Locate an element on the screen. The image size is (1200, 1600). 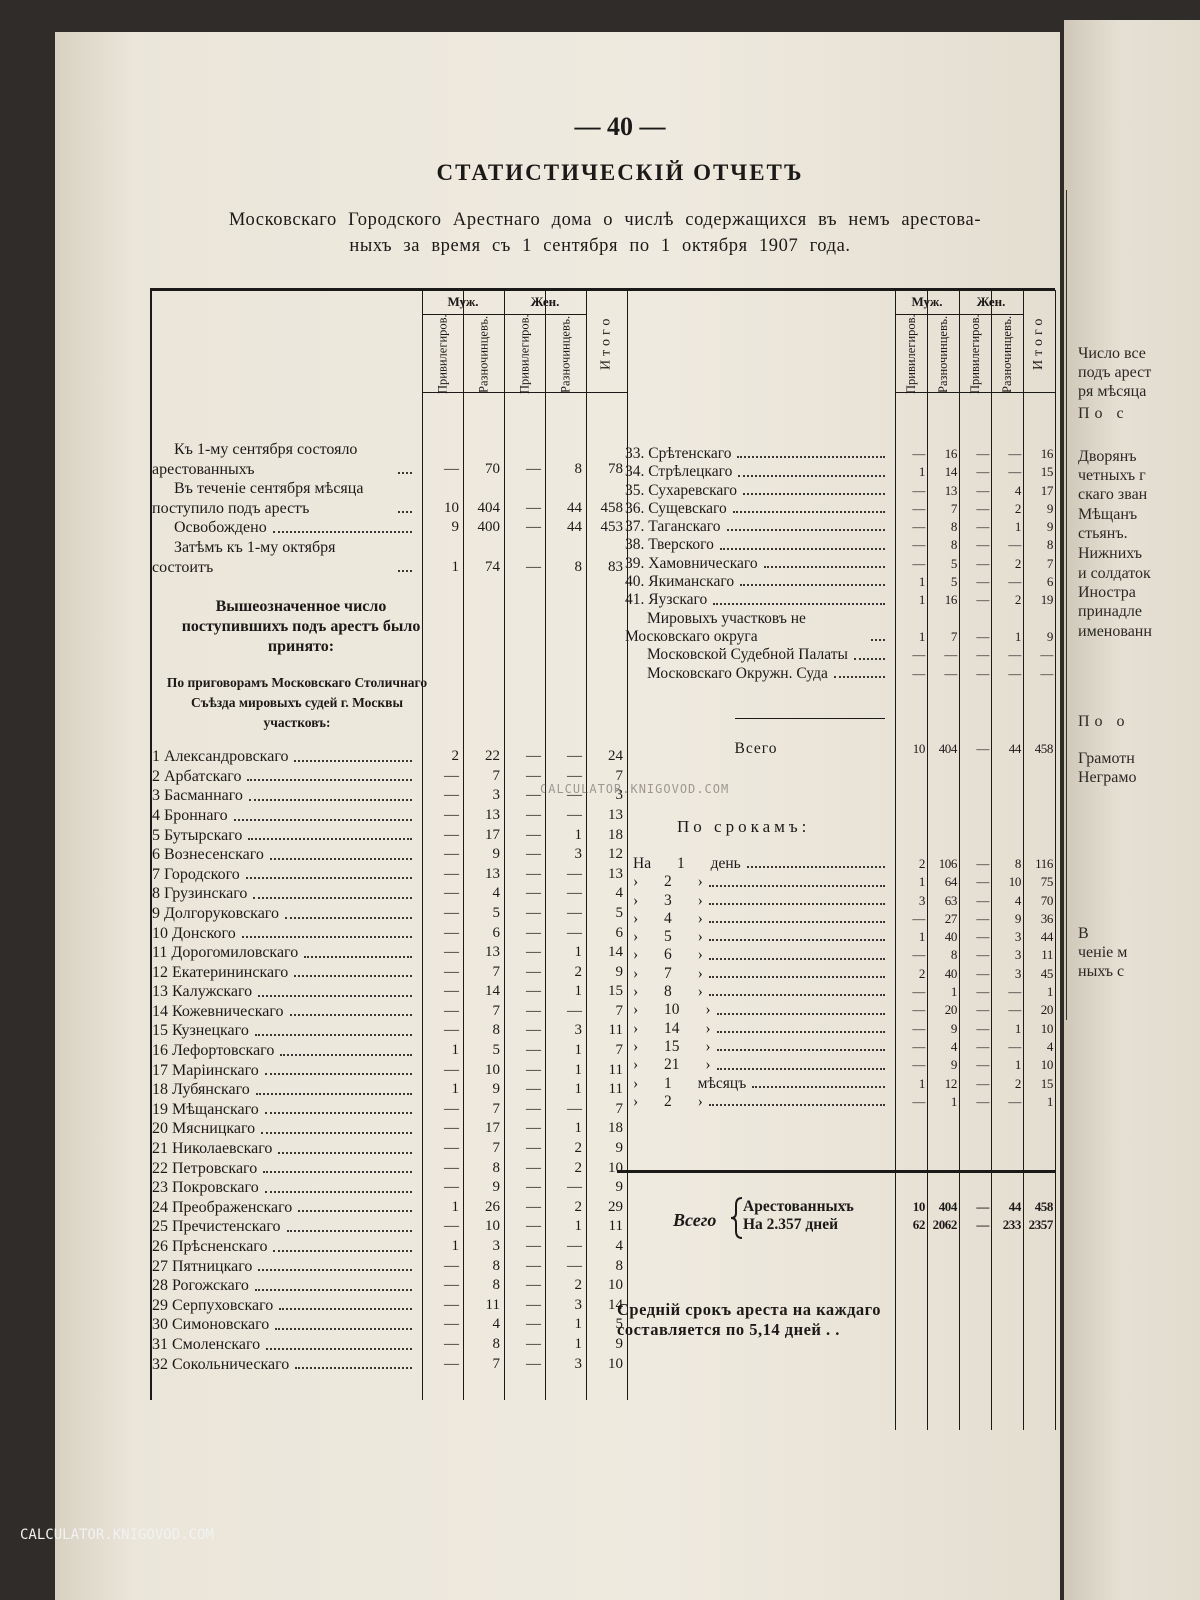
row-label: 1 Александровскаго is located at coordinates (287, 757).